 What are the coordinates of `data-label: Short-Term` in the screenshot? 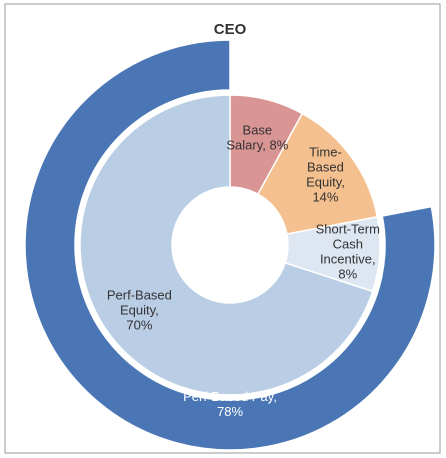 It's located at (348, 228).